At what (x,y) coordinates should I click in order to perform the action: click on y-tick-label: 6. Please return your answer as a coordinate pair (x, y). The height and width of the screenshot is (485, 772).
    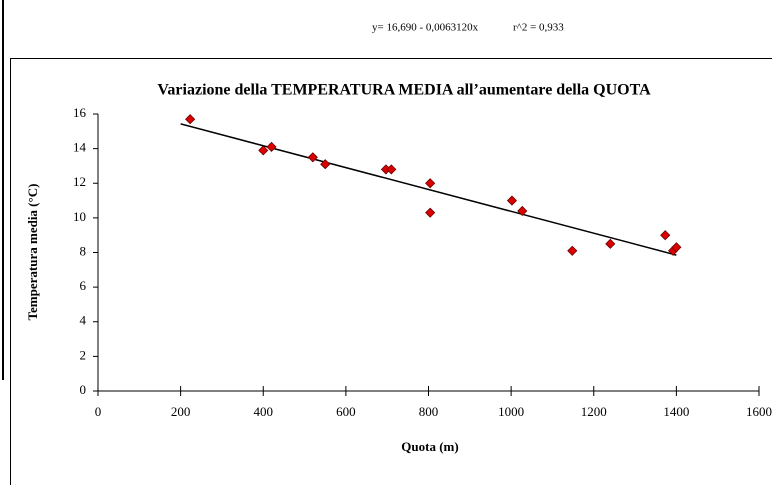
    Looking at the image, I should click on (83, 285).